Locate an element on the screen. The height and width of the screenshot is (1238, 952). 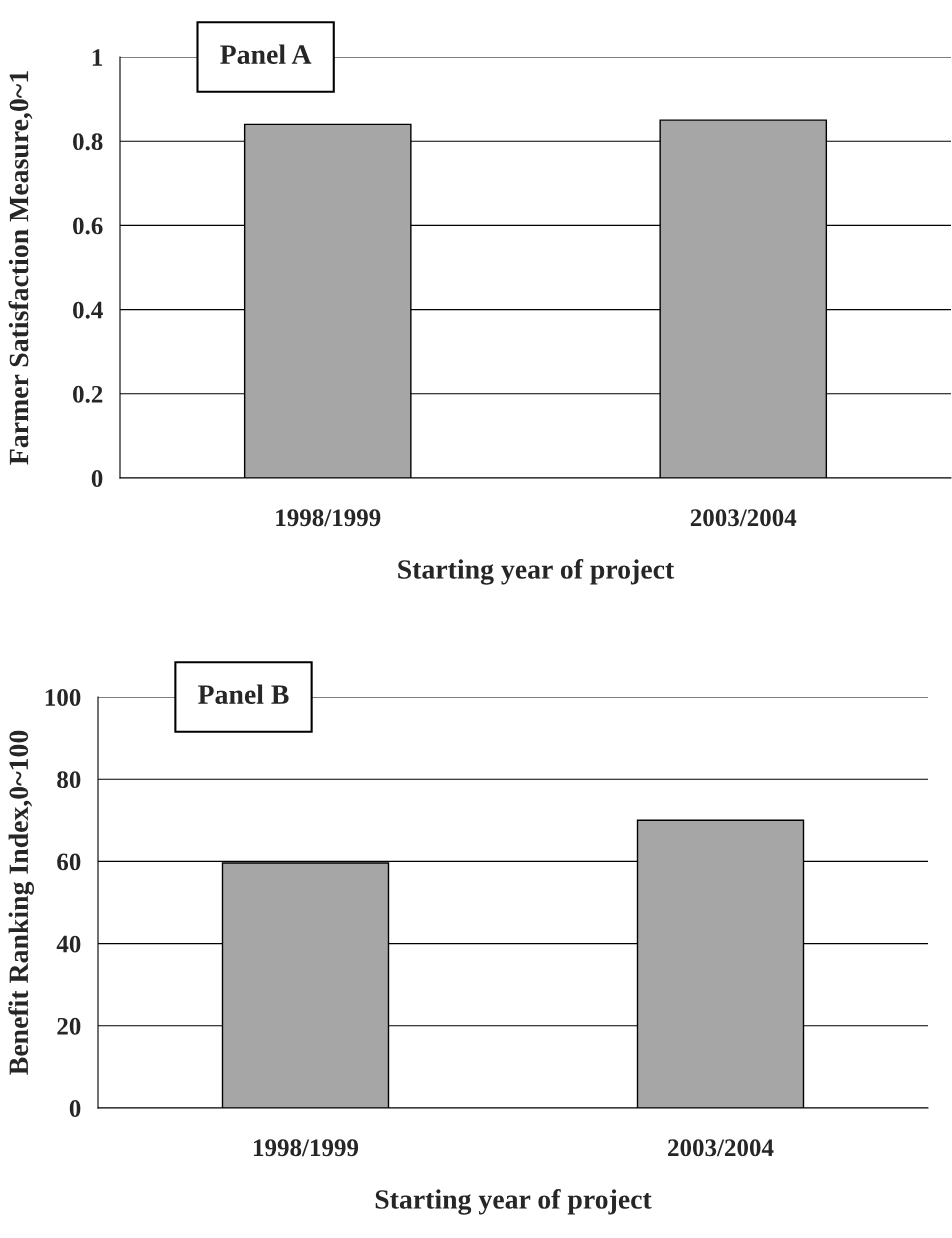
y-tick-label: 100 is located at coordinates (63, 697).